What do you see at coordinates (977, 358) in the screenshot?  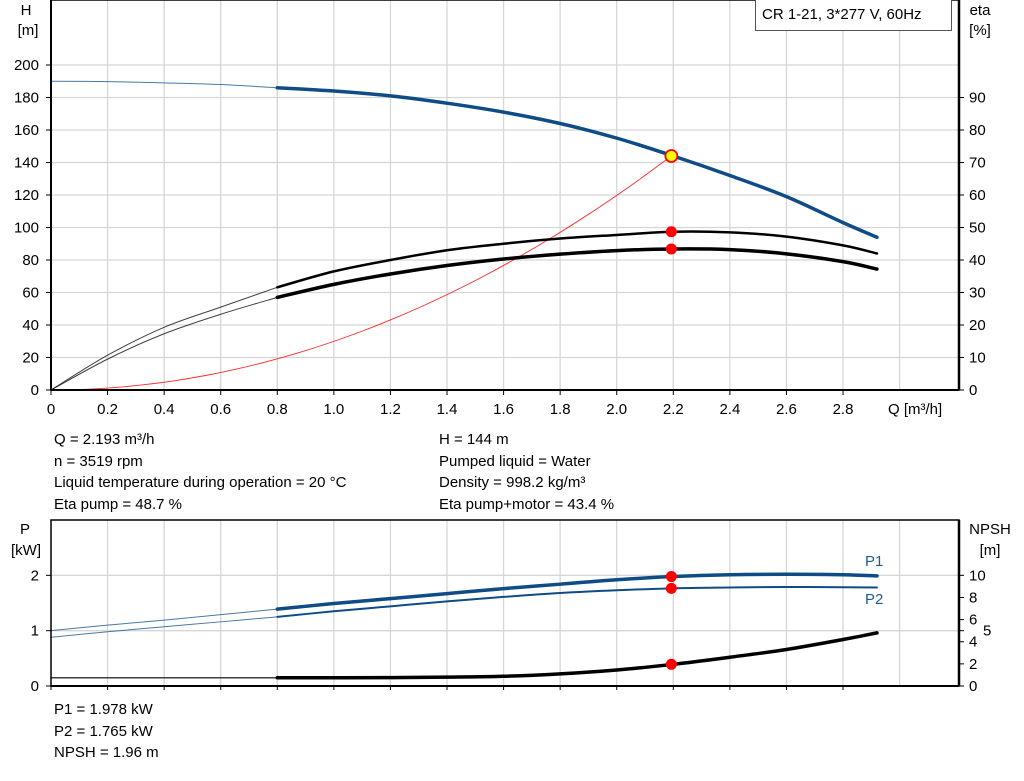 I see `eta-tick-label: 10` at bounding box center [977, 358].